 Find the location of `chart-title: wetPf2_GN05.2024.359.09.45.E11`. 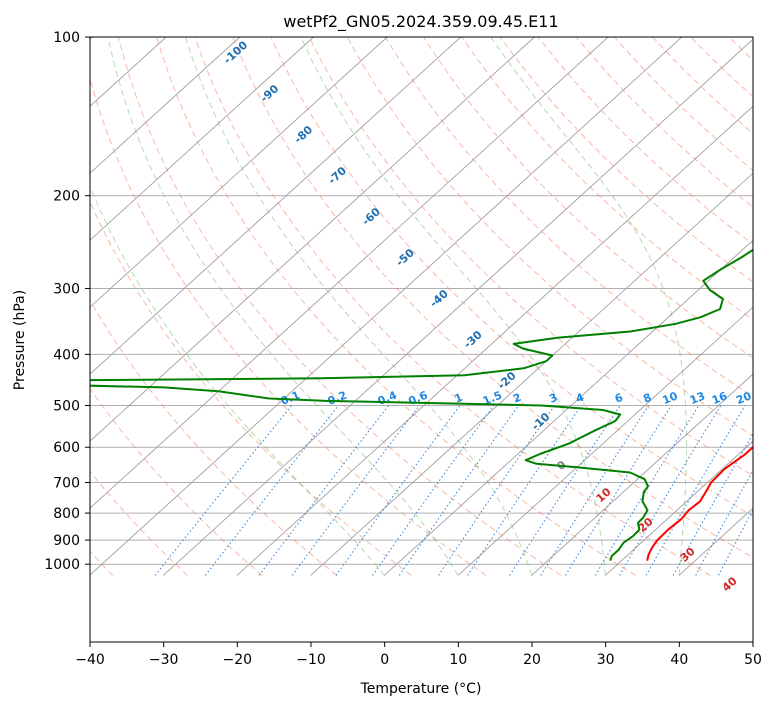

chart-title: wetPf2_GN05.2024.359.09.45.E11 is located at coordinates (420, 22).